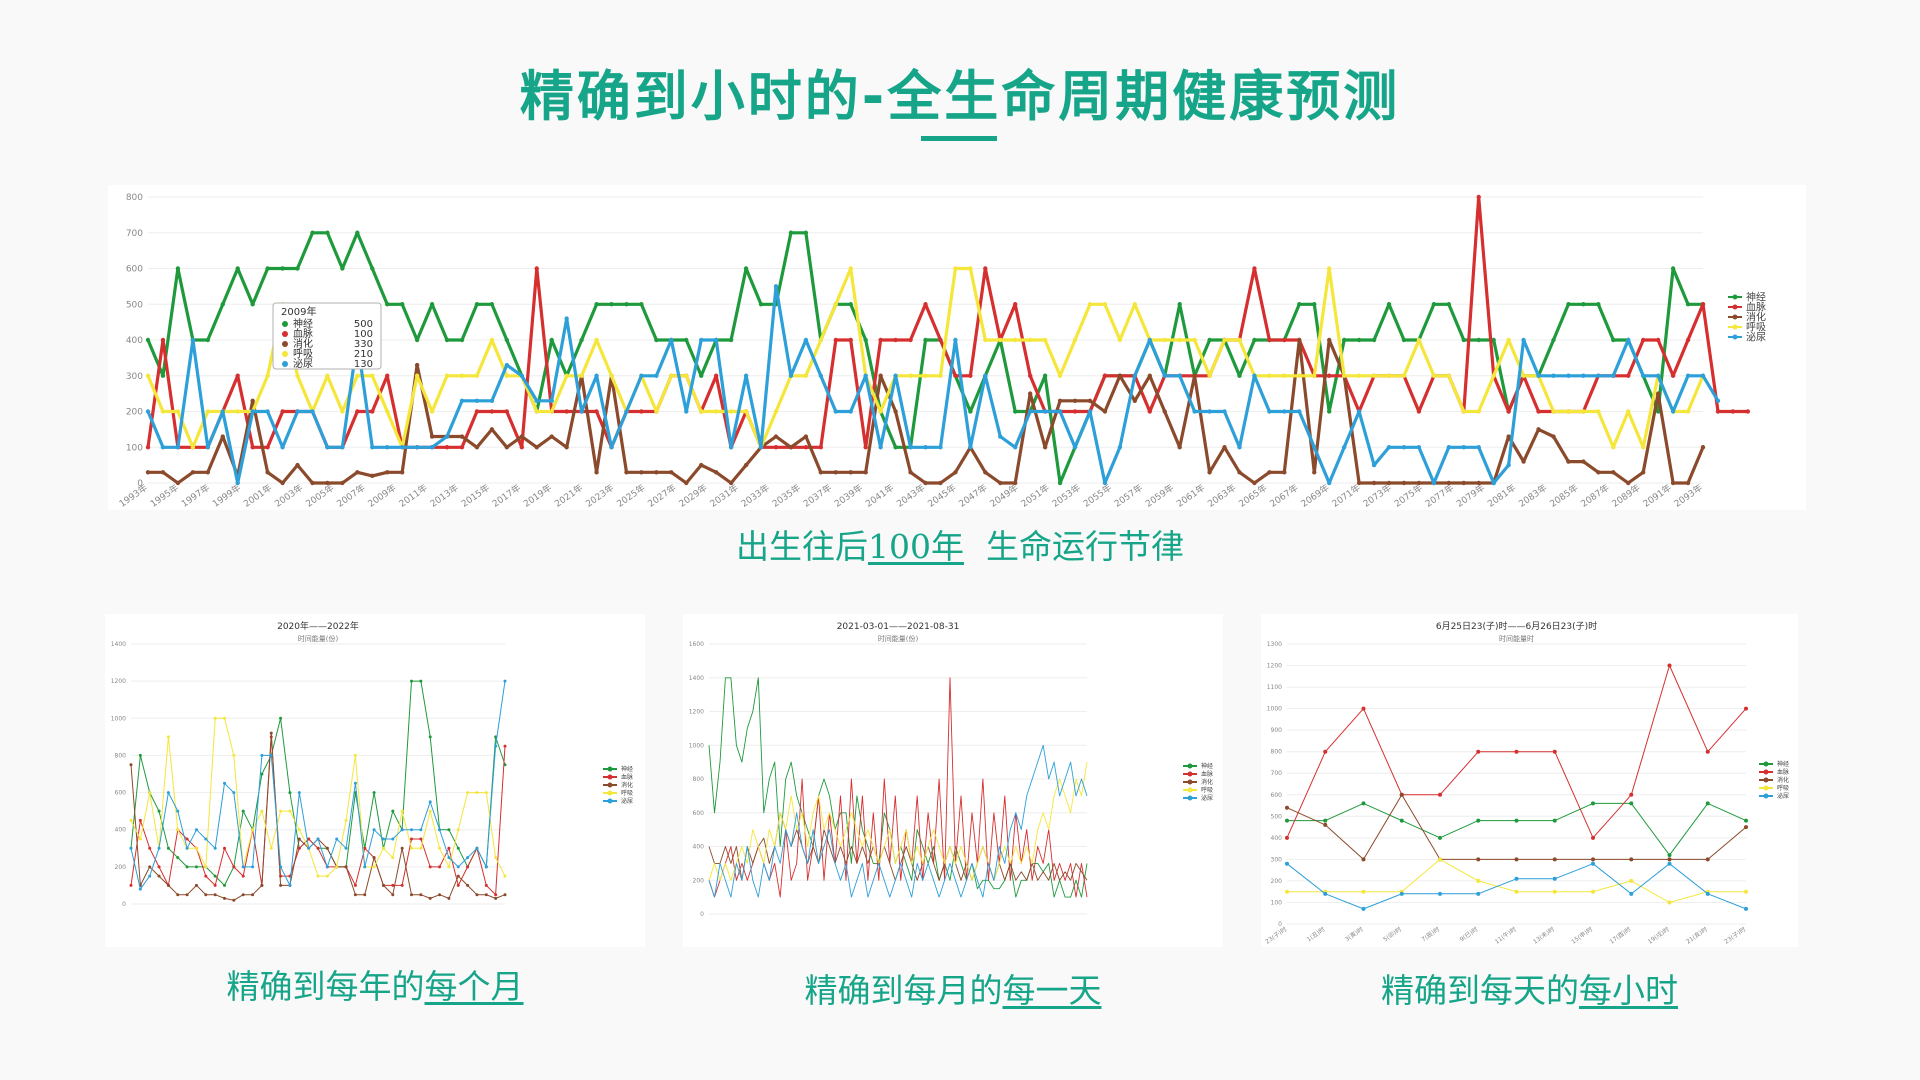 The height and width of the screenshot is (1080, 1920). What do you see at coordinates (303, 323) in the screenshot?
I see `tooltip-series-name: 神经` at bounding box center [303, 323].